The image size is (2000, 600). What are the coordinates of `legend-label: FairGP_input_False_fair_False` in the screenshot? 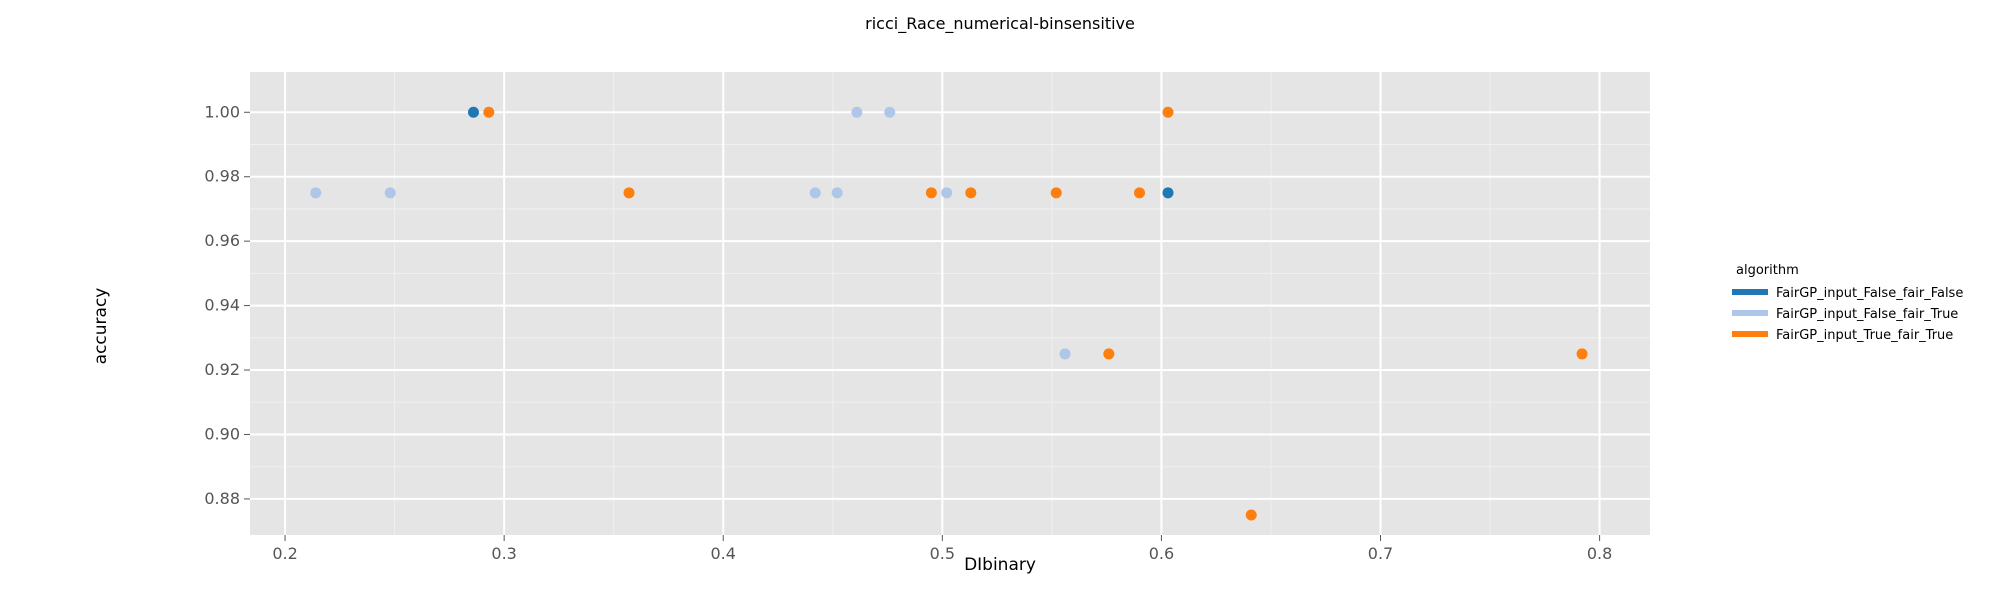 It's located at (1869, 293).